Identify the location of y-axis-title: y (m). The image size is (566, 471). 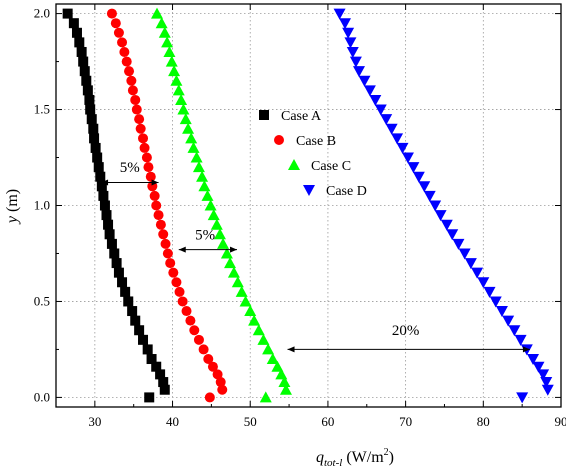
(12, 207).